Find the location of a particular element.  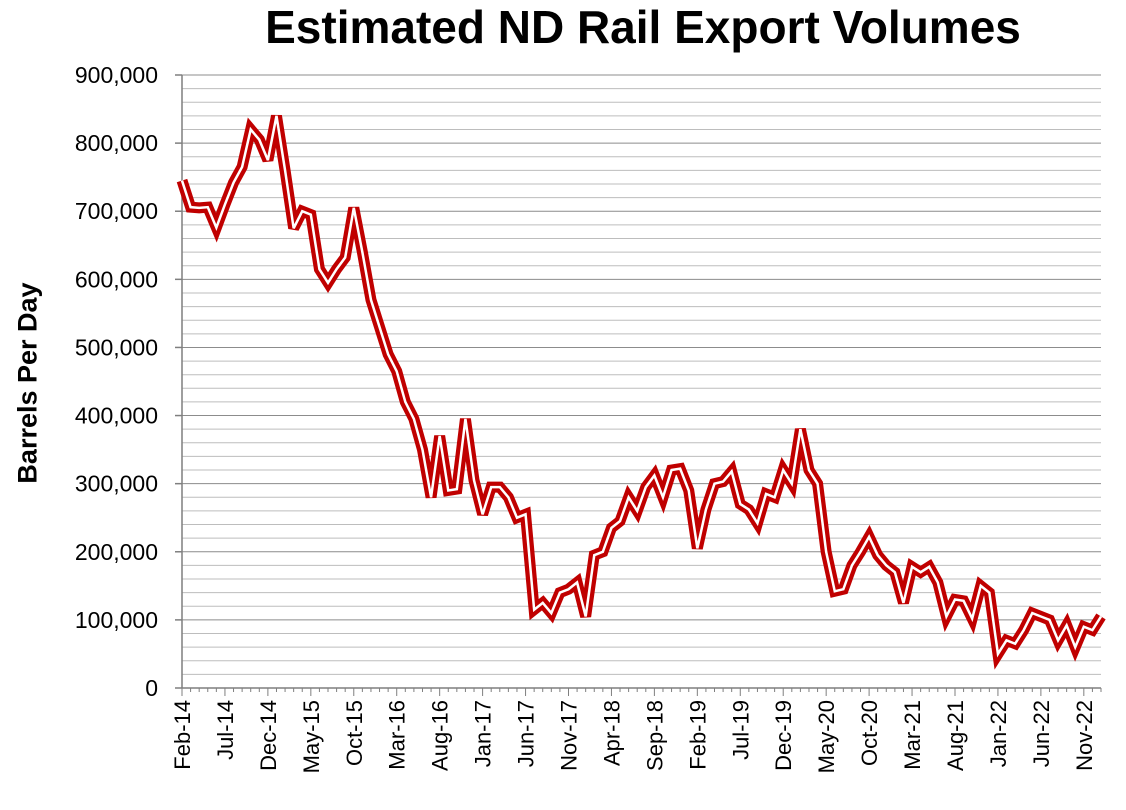

y-tick-label: 400,000 is located at coordinates (116, 416).